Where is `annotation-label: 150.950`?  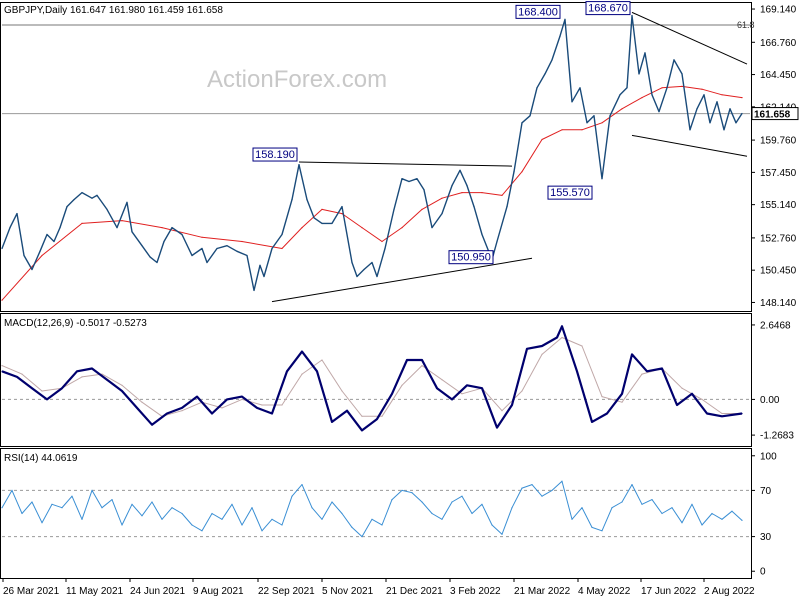
annotation-label: 150.950 is located at coordinates (471, 258).